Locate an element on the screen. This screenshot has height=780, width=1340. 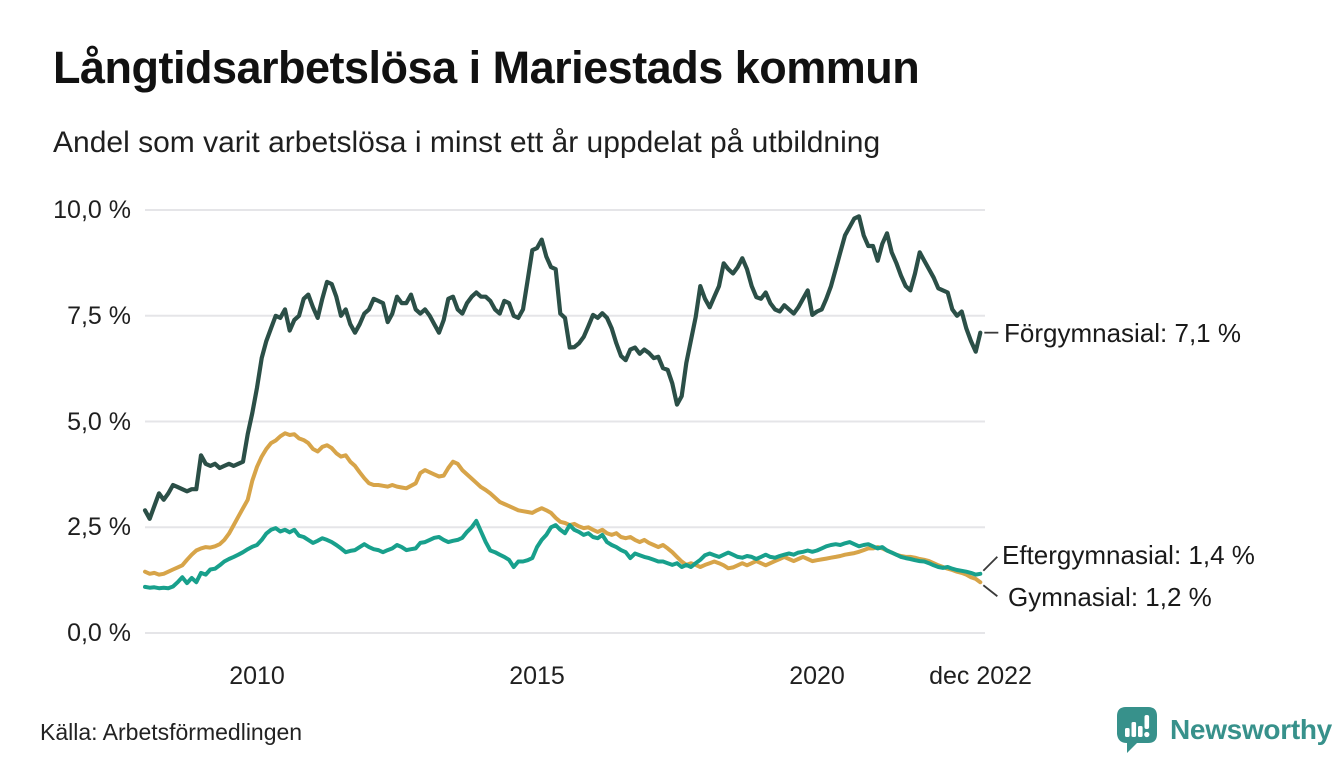
series-line-gymnasial is located at coordinates (563, 508).